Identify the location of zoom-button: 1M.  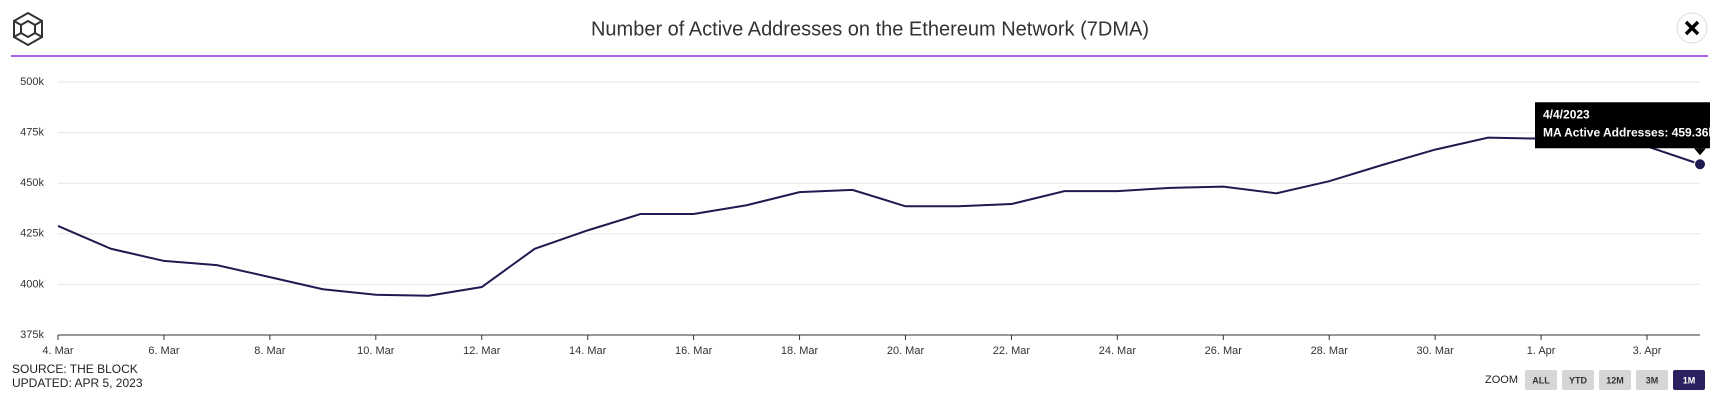
(1689, 380).